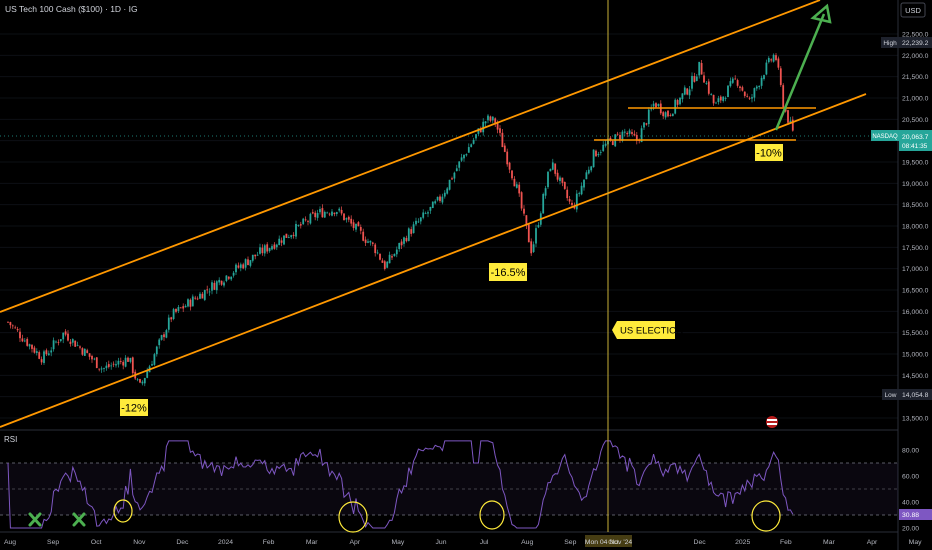 Image resolution: width=932 pixels, height=550 pixels. What do you see at coordinates (800, 72) in the screenshot?
I see `projection-arrow` at bounding box center [800, 72].